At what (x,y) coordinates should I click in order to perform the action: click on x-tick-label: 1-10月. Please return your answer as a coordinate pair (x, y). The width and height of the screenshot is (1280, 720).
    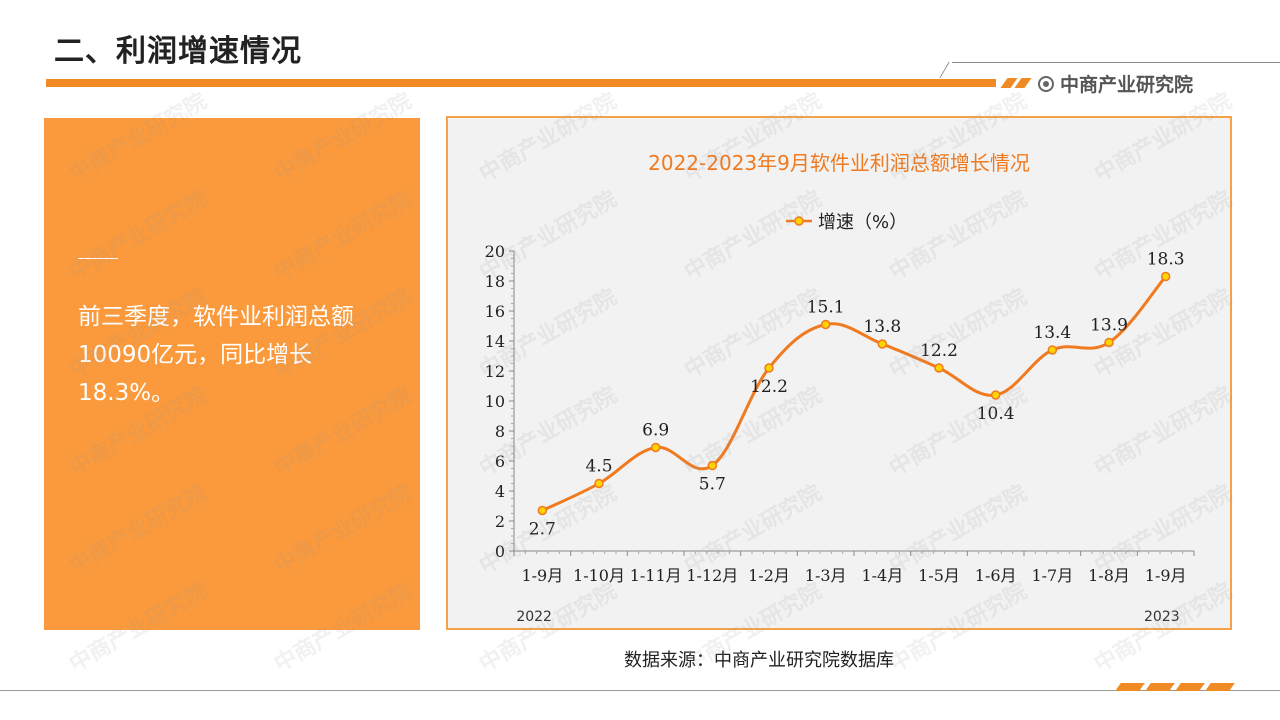
    Looking at the image, I should click on (599, 575).